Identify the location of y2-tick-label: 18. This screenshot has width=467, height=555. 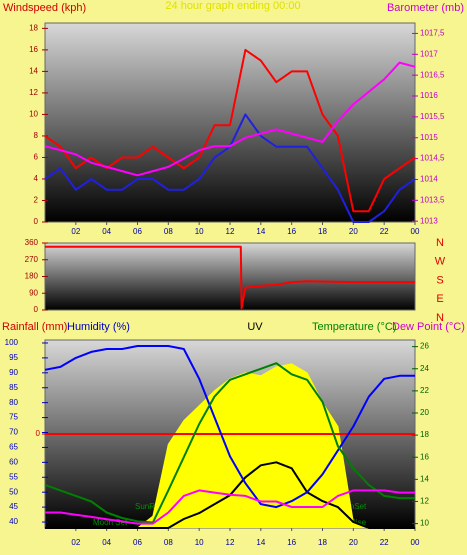
(424, 434).